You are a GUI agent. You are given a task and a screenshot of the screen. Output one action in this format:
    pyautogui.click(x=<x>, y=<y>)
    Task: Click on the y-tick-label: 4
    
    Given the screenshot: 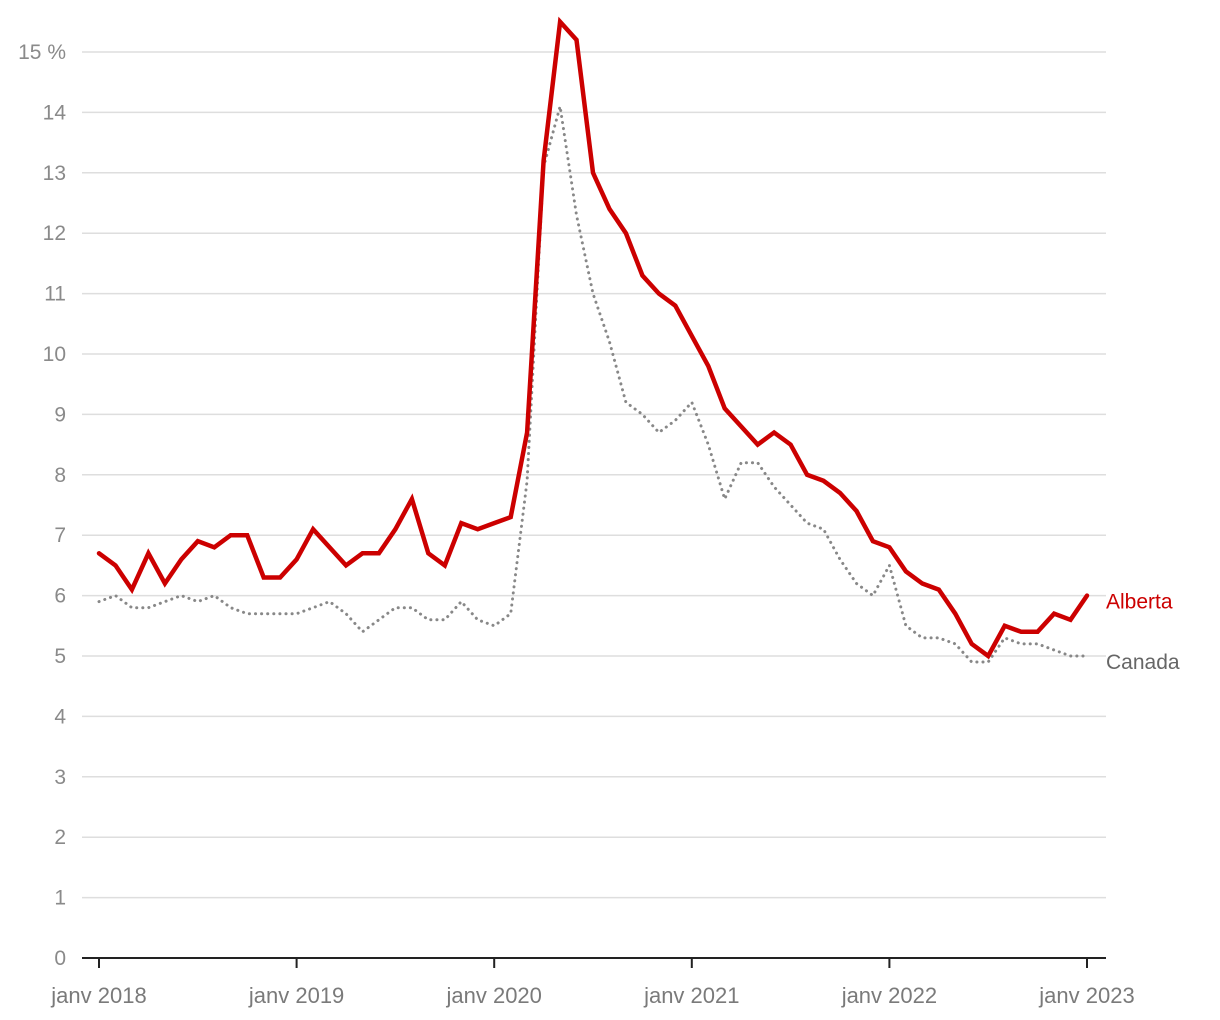 What is the action you would take?
    pyautogui.click(x=60, y=716)
    